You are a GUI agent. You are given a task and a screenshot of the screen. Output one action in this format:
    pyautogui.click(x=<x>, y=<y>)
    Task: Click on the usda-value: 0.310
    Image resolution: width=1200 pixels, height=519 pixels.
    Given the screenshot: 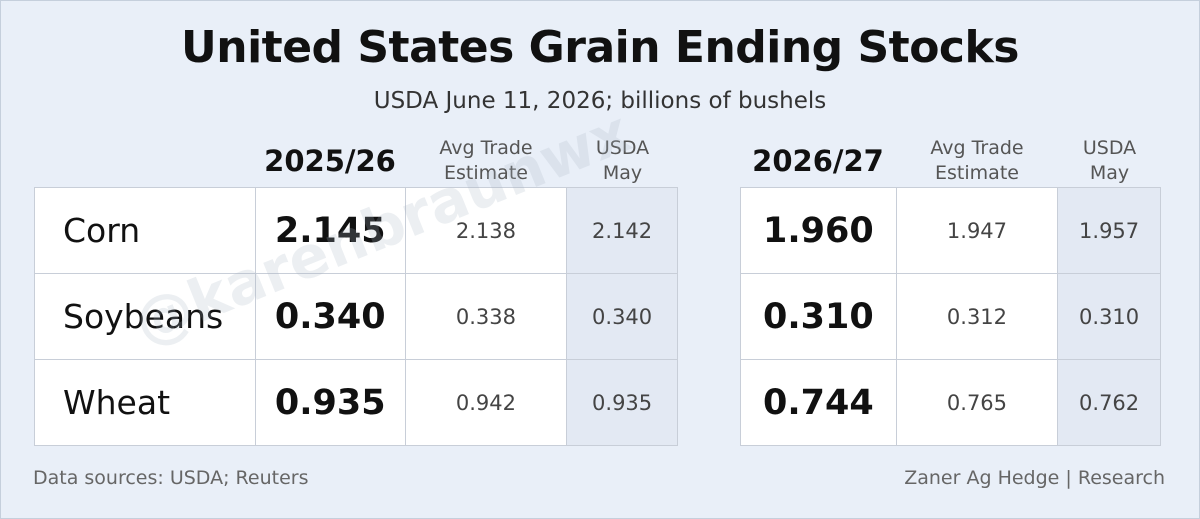 What is the action you would take?
    pyautogui.click(x=818, y=316)
    